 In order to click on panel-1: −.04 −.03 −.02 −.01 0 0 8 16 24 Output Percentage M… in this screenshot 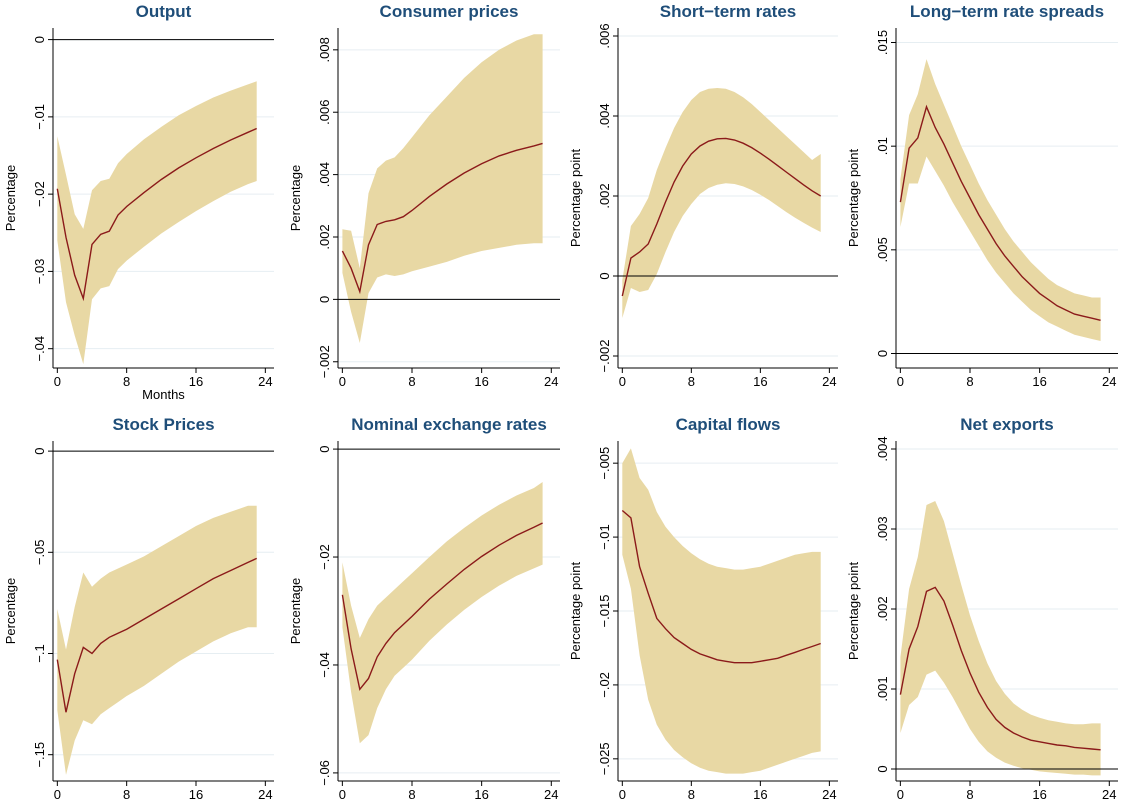, I will do `click(138, 202)`.